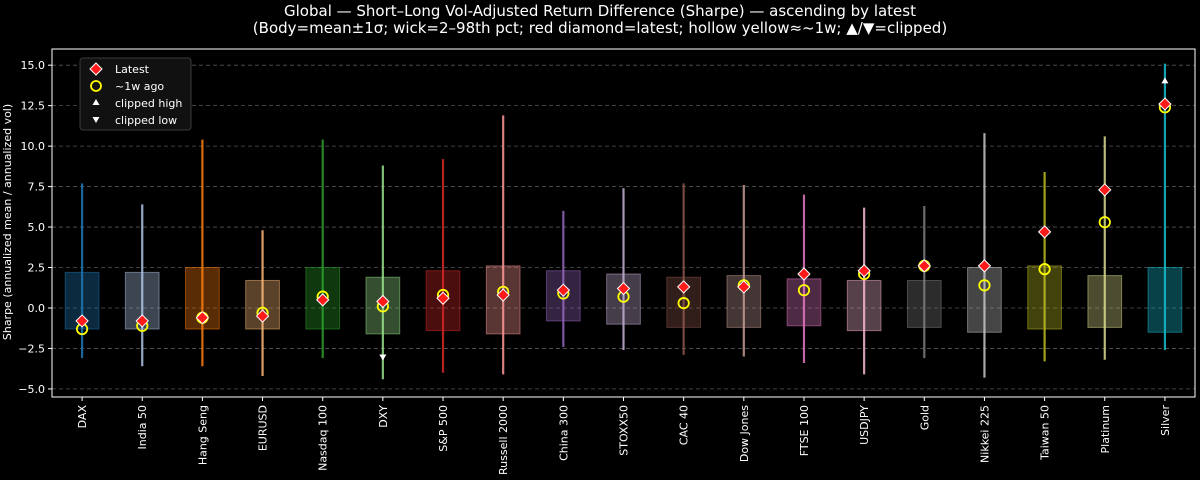  I want to click on x-tick-label: Nikkei 225, so click(984, 434).